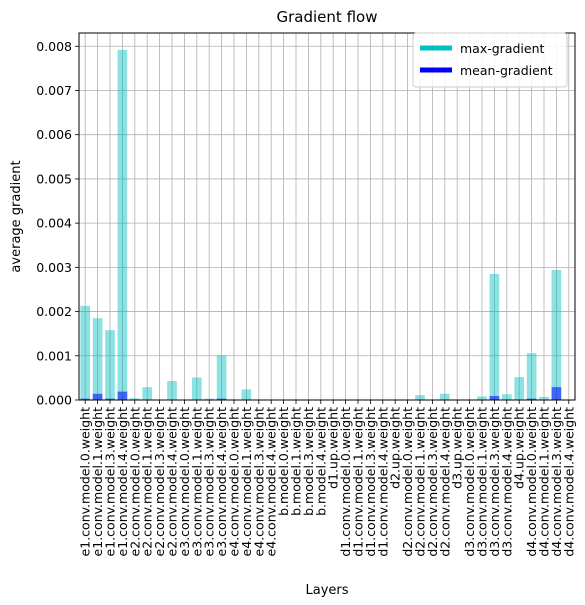  What do you see at coordinates (420, 482) in the screenshot?
I see `x-tick-label: d2.conv.model.1.weight` at bounding box center [420, 482].